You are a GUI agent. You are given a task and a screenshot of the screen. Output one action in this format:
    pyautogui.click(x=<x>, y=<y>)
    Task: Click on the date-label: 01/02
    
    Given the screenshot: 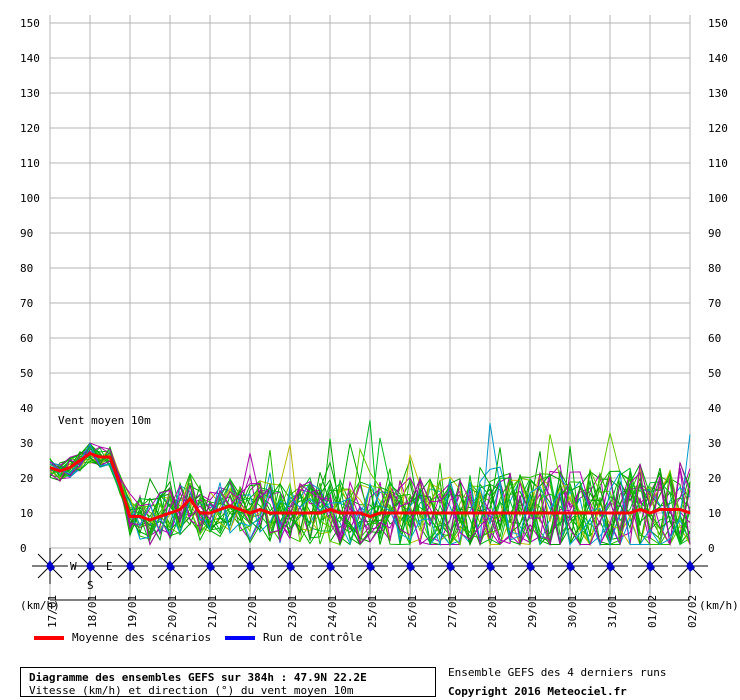 What is the action you would take?
    pyautogui.click(x=652, y=611)
    